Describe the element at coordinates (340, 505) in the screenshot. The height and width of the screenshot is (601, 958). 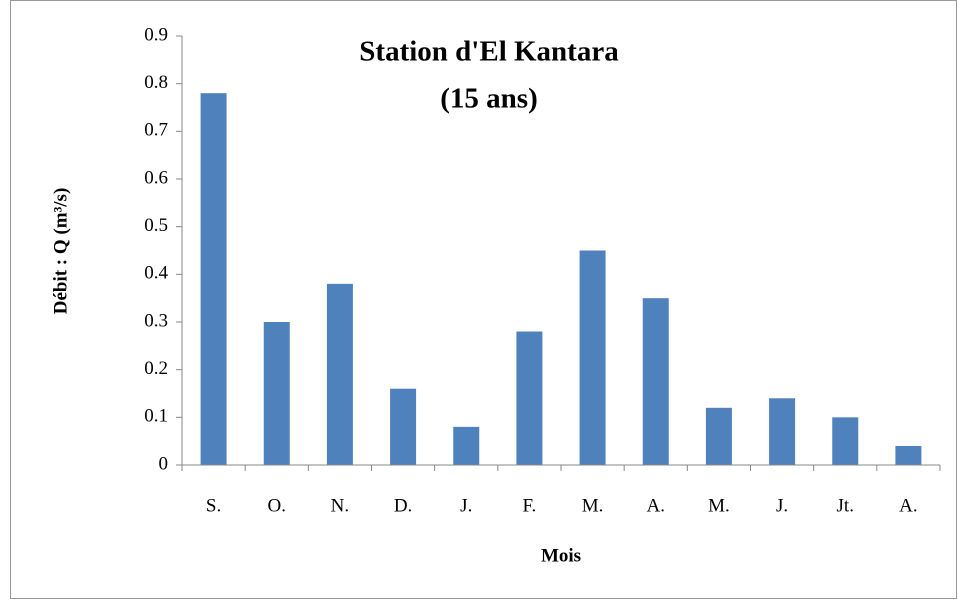
I see `x-tick-label: N.` at that location.